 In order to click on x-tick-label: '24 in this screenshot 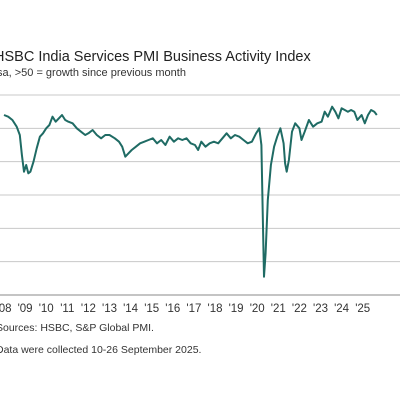, I will do `click(342, 309)`.